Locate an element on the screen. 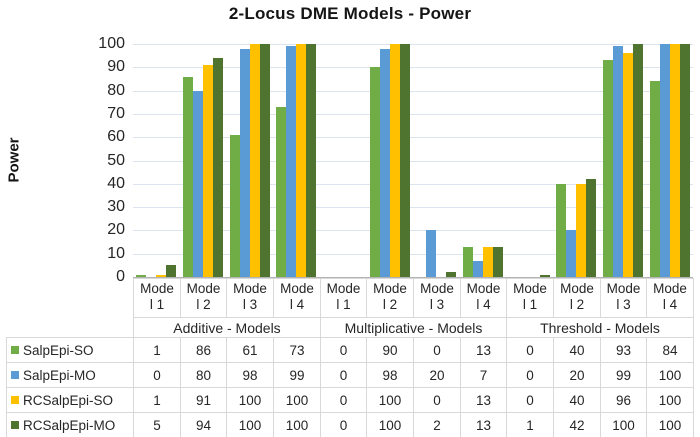 The image size is (700, 437). series-name-cell: SalpEpi-SO is located at coordinates (70, 350).